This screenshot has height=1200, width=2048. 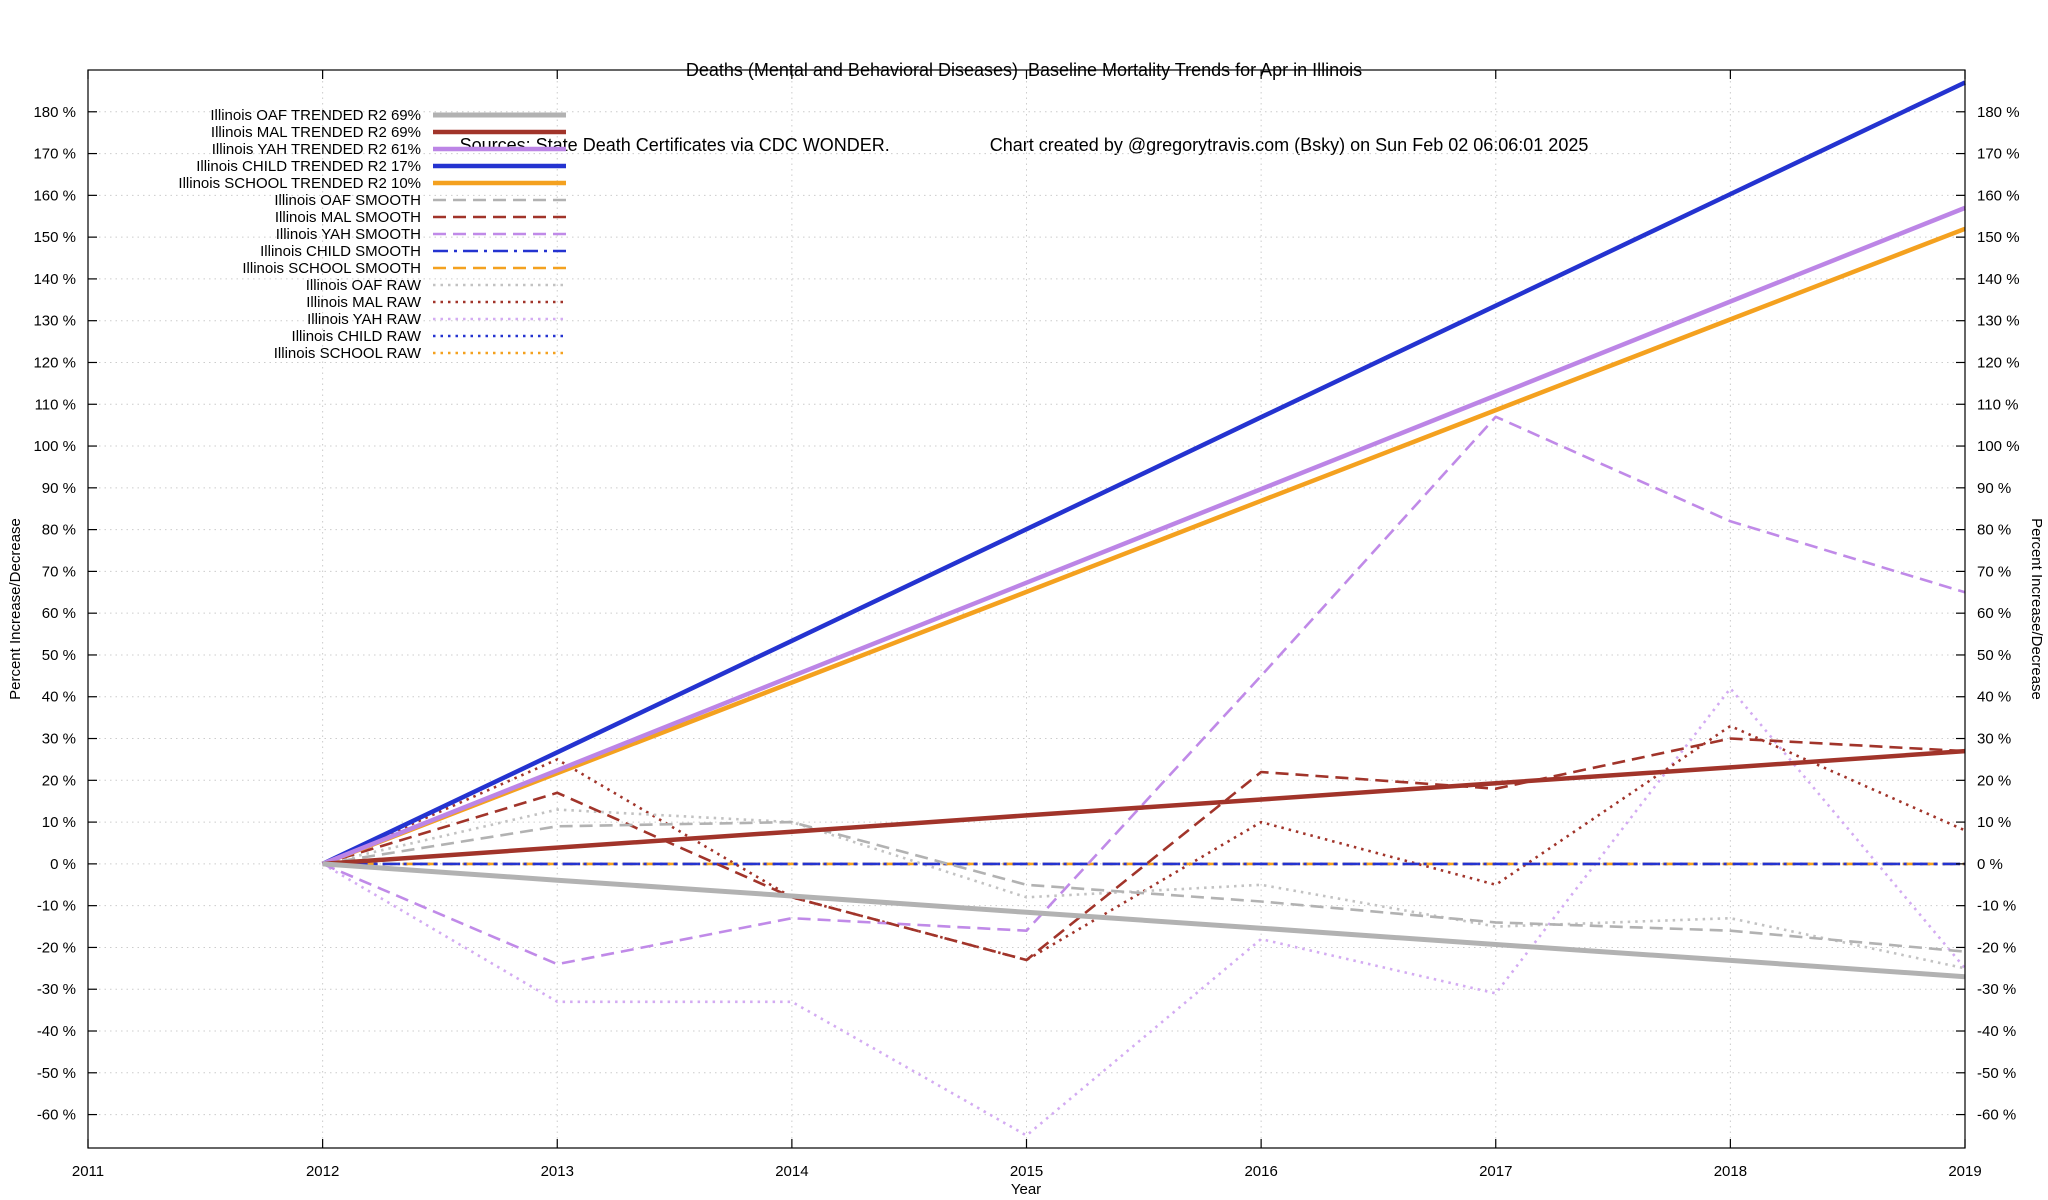 I want to click on y-tick-label-left: -40 %, so click(x=56, y=1031).